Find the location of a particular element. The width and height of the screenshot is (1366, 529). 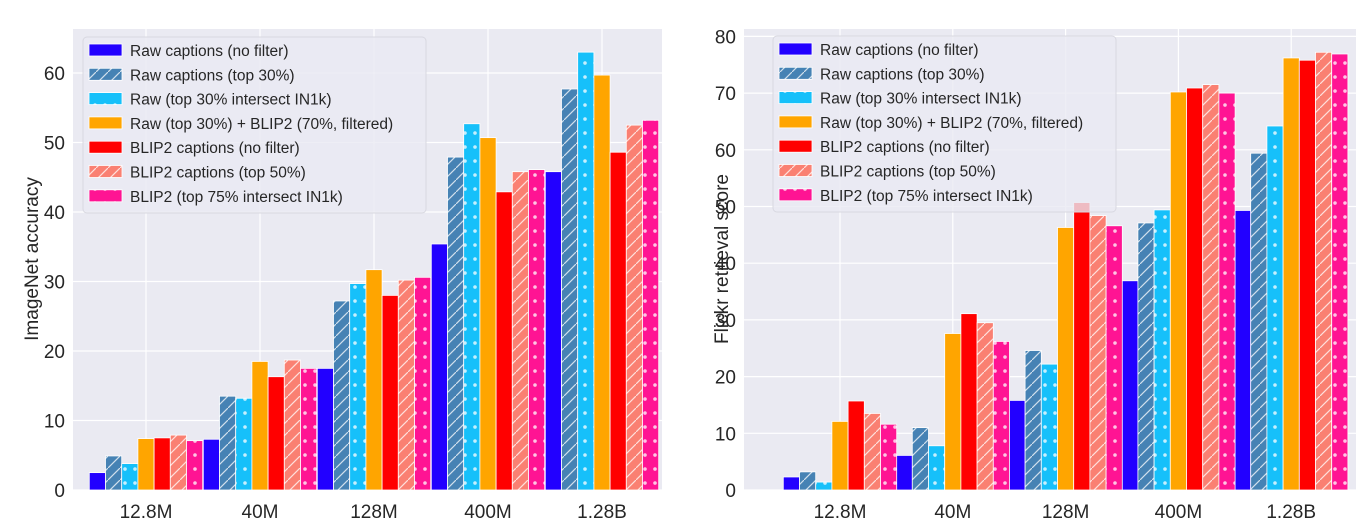

y-tick-label: 50 is located at coordinates (725, 208).